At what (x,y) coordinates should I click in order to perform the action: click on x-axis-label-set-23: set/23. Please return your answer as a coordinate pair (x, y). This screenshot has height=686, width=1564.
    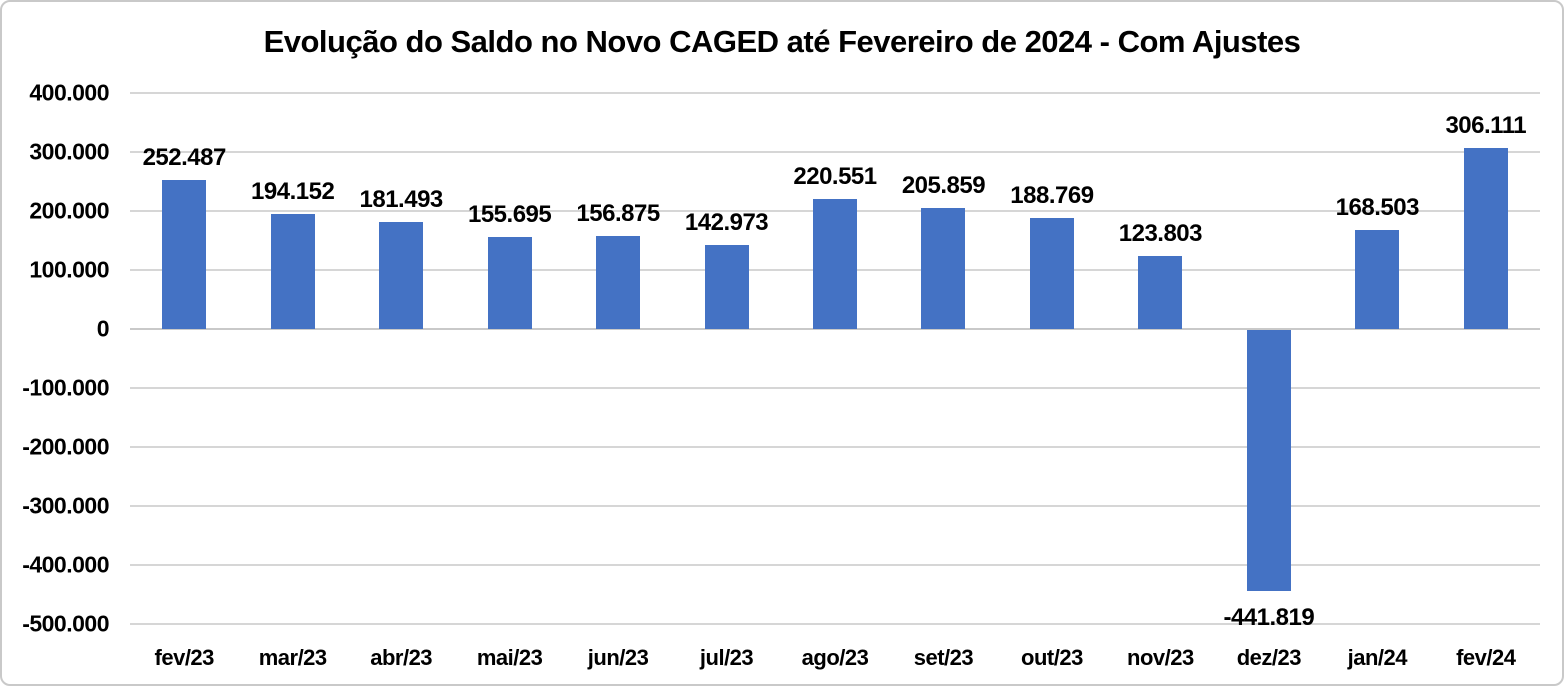
    Looking at the image, I should click on (943, 657).